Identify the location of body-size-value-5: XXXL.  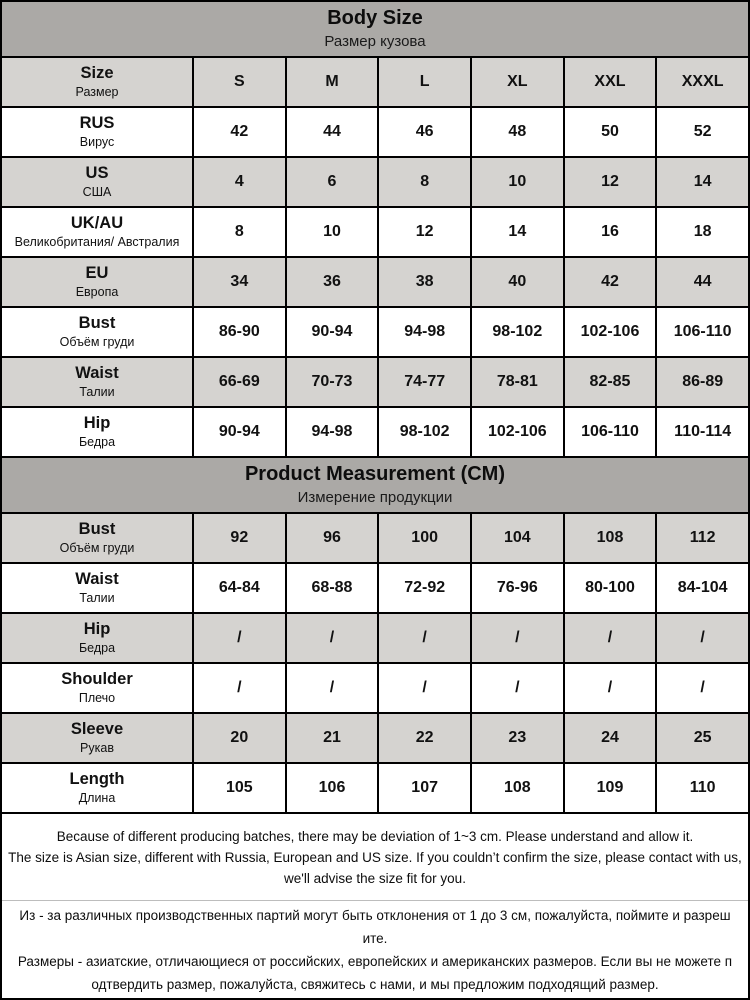
(702, 82).